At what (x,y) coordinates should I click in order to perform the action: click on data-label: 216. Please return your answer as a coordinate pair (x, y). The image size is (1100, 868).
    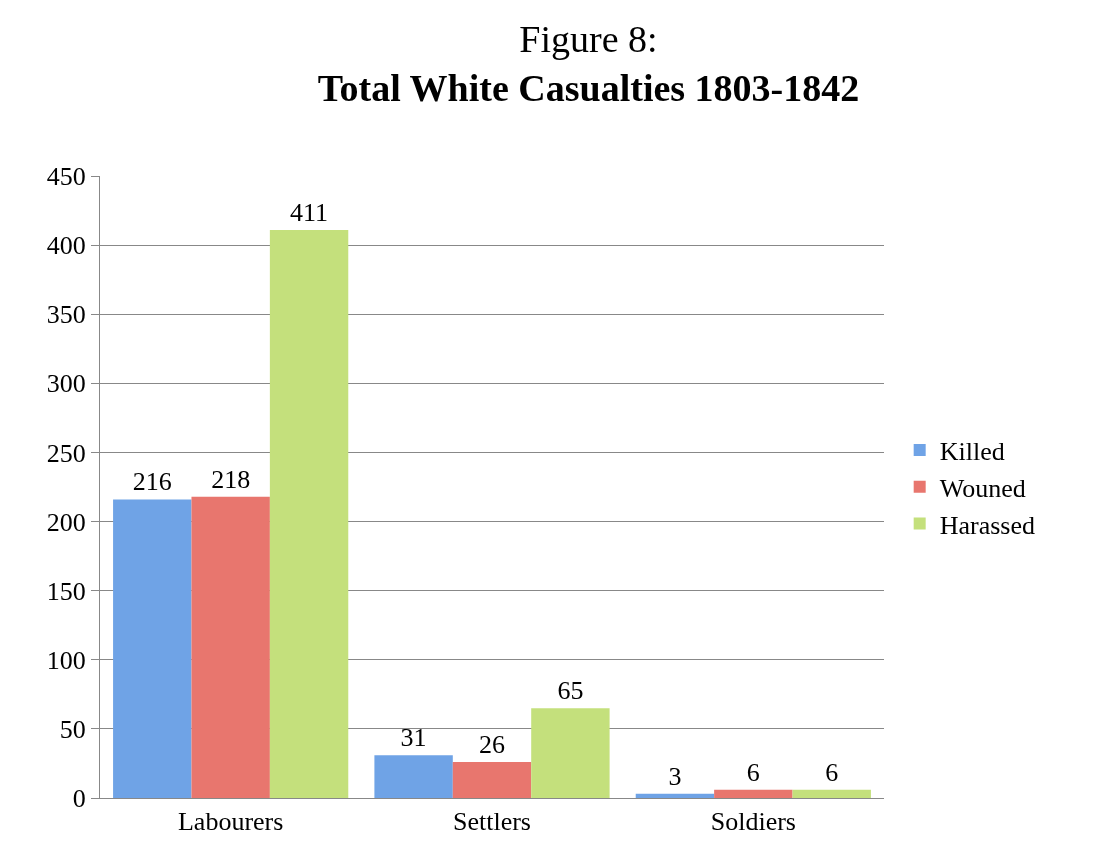
    Looking at the image, I should click on (152, 482).